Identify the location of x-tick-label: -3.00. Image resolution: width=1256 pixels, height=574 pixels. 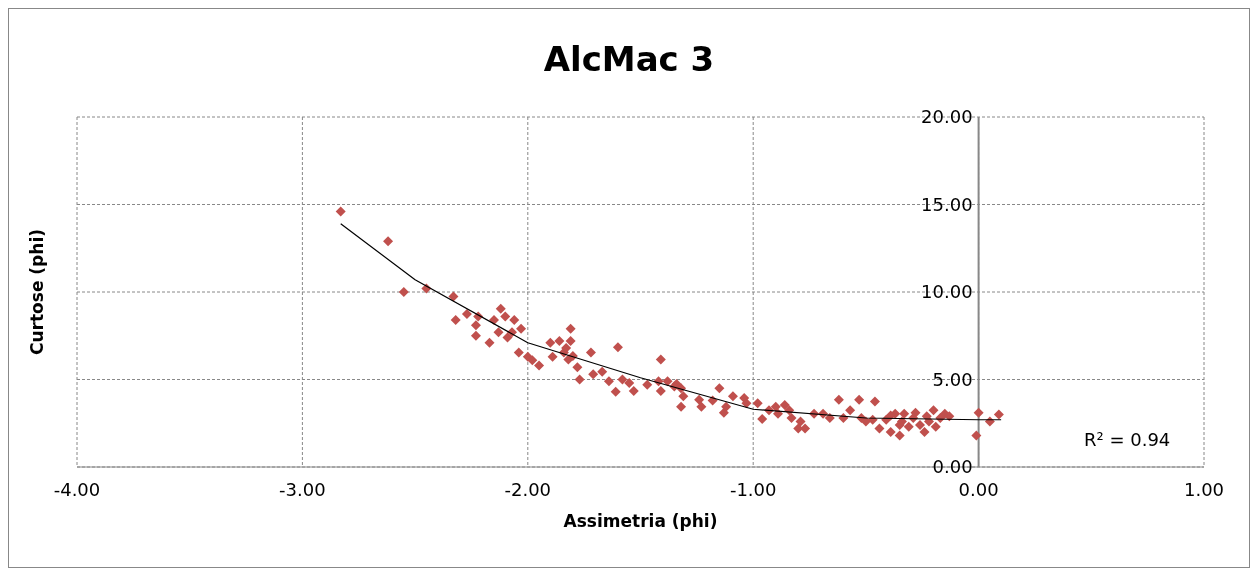
(302, 489).